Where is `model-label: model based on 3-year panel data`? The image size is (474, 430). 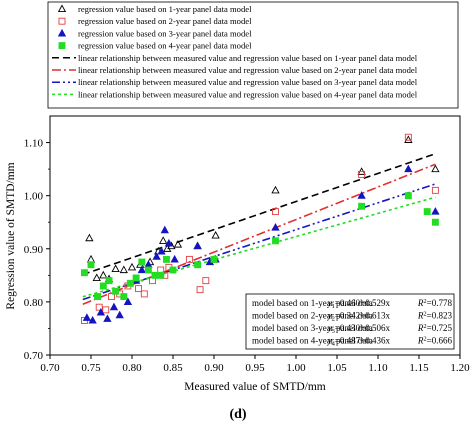 model-label: model based on 3-year panel data is located at coordinates (312, 328).